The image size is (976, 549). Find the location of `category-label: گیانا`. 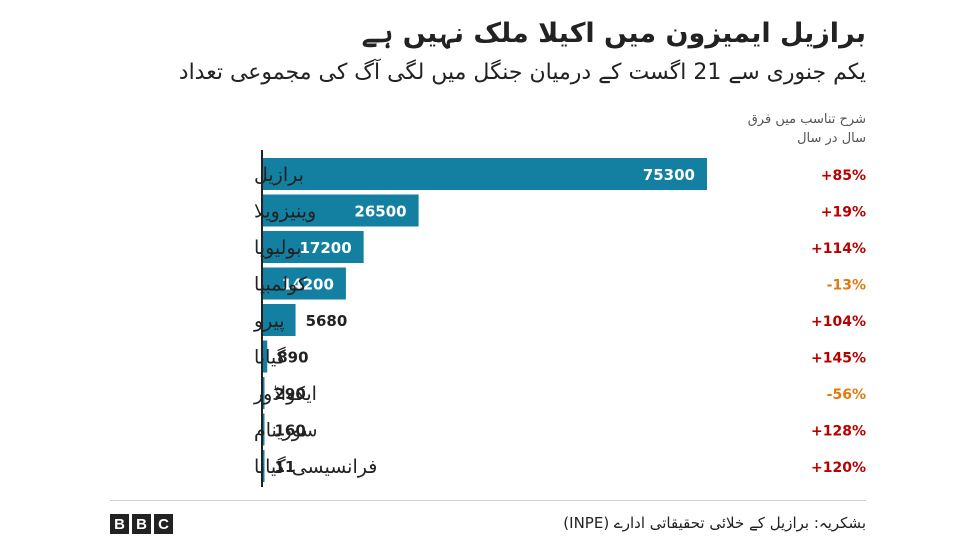

category-label: گیانا is located at coordinates (270, 357).